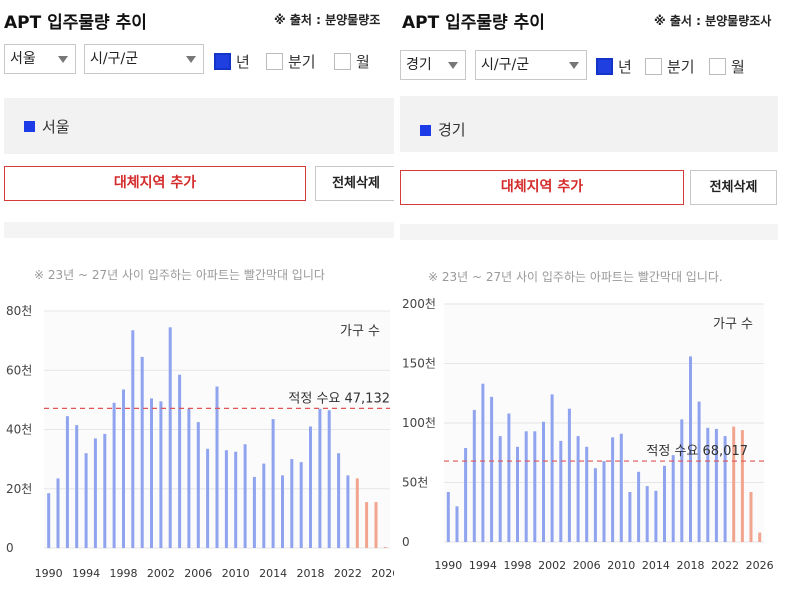  What do you see at coordinates (311, 573) in the screenshot?
I see `x-tick-label: 2018` at bounding box center [311, 573].